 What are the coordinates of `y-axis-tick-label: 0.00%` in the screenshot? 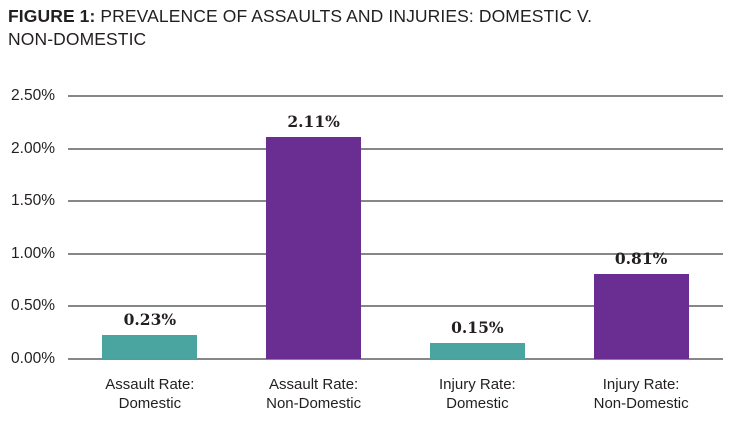 It's located at (33, 358).